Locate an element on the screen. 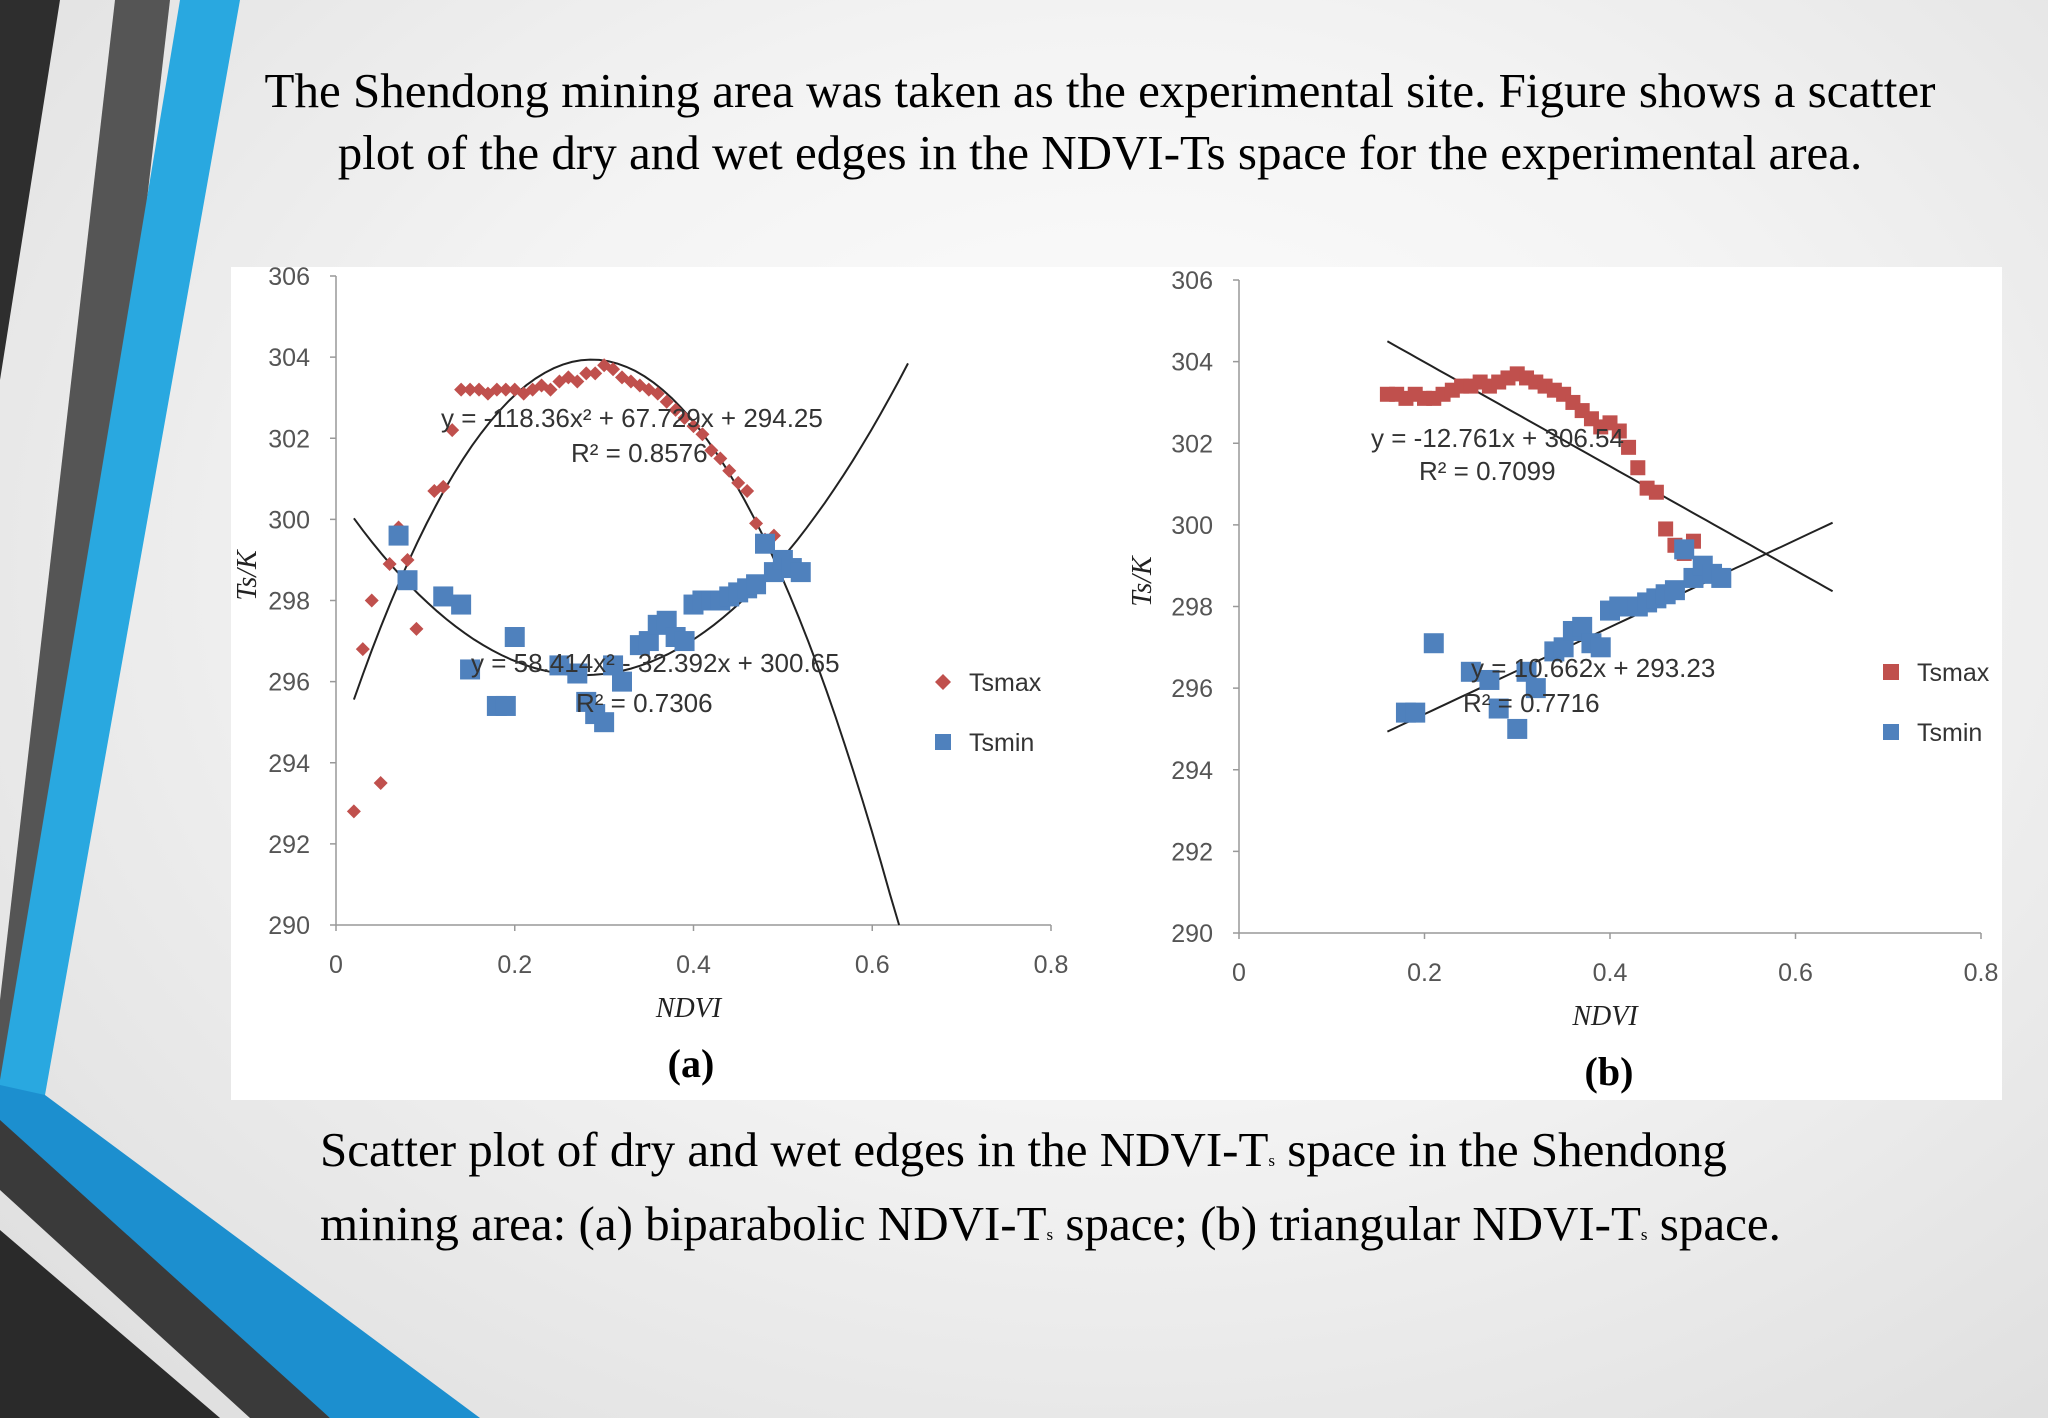 The width and height of the screenshot is (2048, 1418). fit-r2-tsmin: R² = 0.7716 is located at coordinates (1531, 703).